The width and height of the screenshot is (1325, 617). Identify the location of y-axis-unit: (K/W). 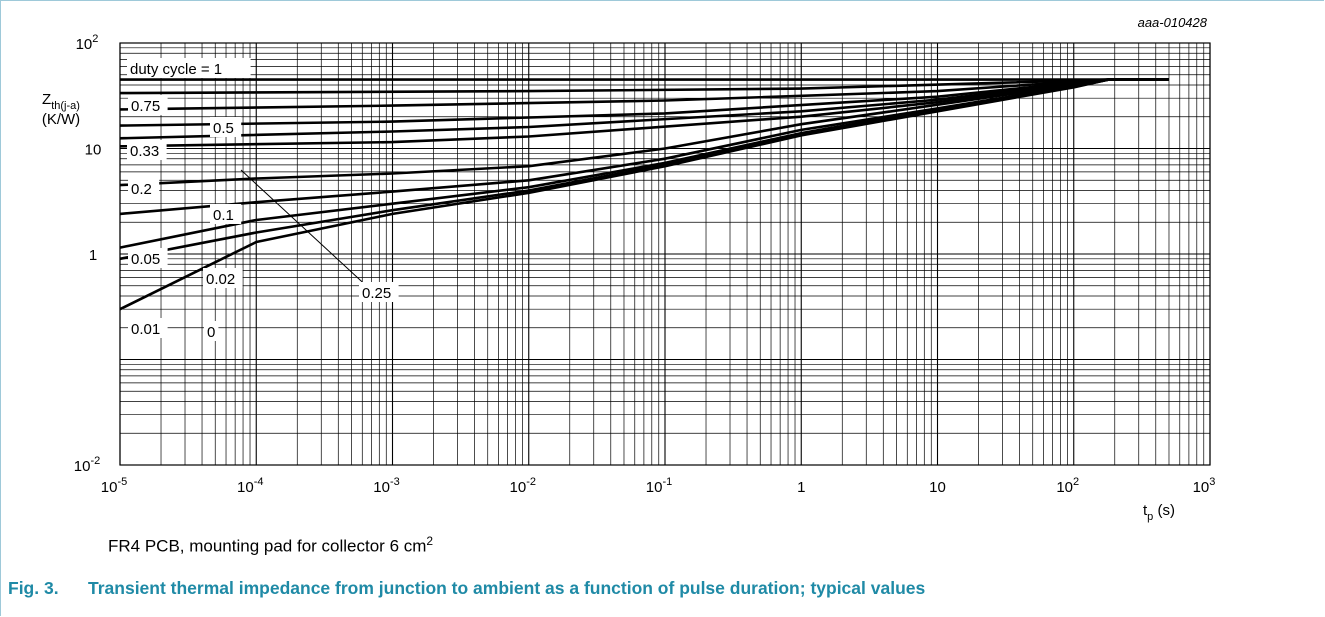
(61, 119).